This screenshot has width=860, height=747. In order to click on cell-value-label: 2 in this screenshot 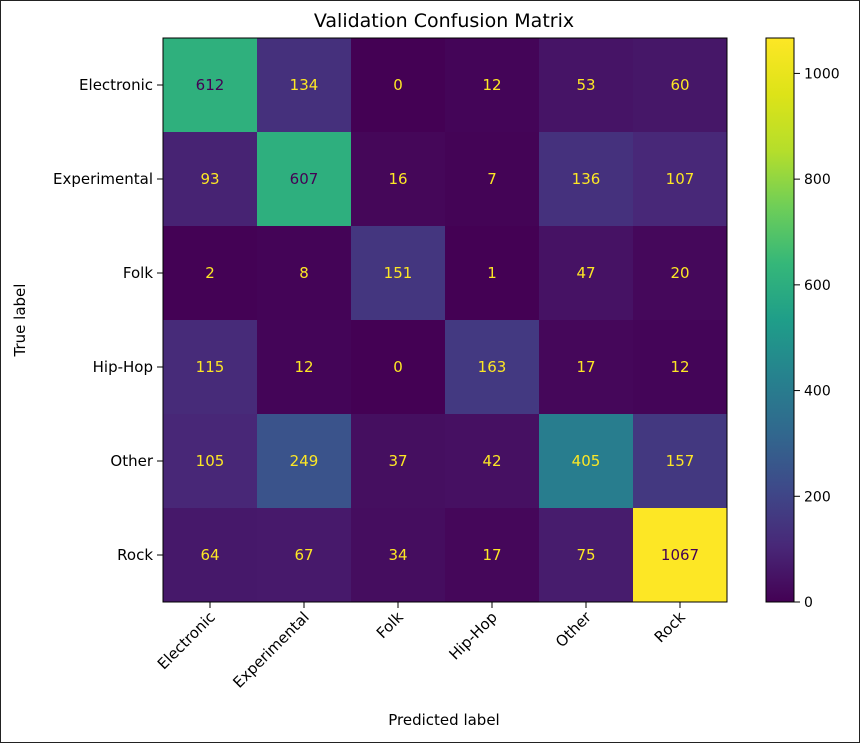, I will do `click(210, 273)`.